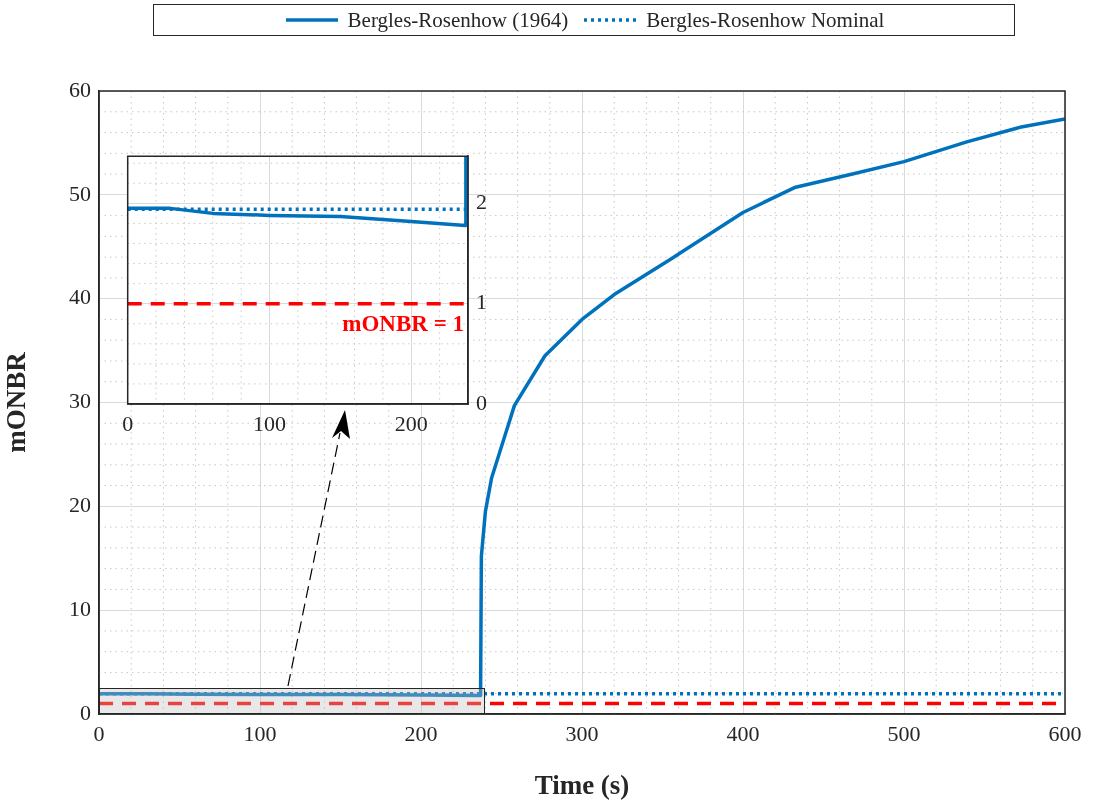  Describe the element at coordinates (403, 324) in the screenshot. I see `ref-line-label: mONBR = 1` at that location.